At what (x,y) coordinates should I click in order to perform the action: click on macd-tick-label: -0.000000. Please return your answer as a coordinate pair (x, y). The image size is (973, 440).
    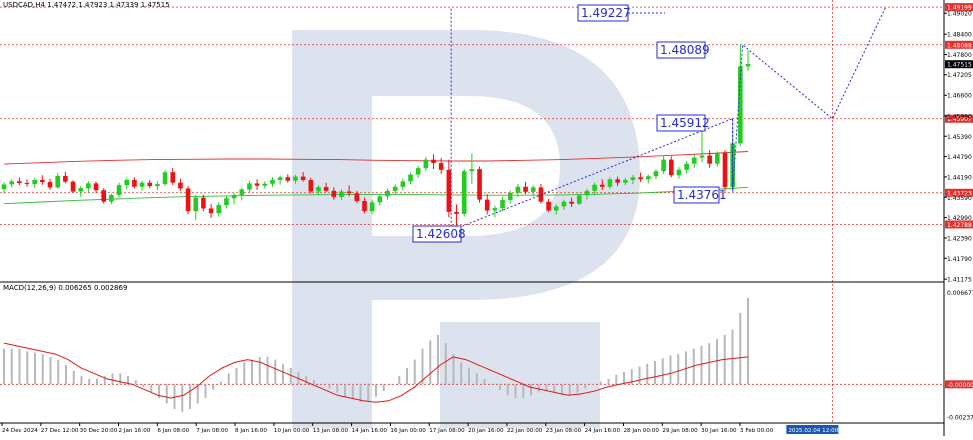
    Looking at the image, I should click on (960, 385).